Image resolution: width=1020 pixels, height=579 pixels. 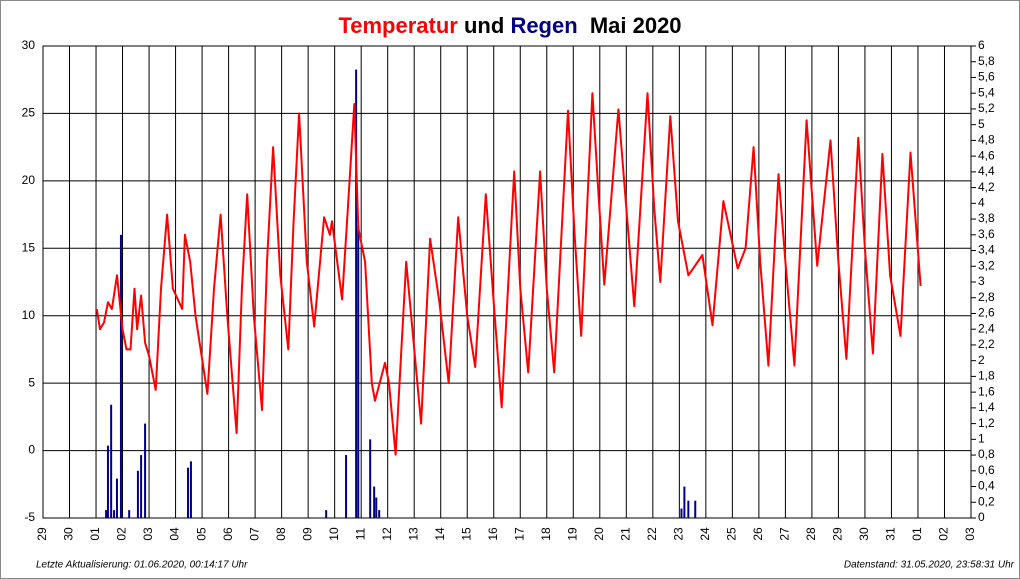 What do you see at coordinates (986, 328) in the screenshot?
I see `y2-tick-label: 2,4` at bounding box center [986, 328].